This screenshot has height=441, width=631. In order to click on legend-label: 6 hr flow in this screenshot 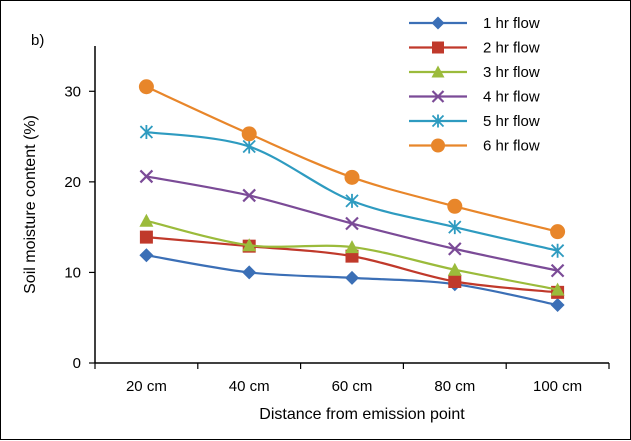, I will do `click(511, 146)`.